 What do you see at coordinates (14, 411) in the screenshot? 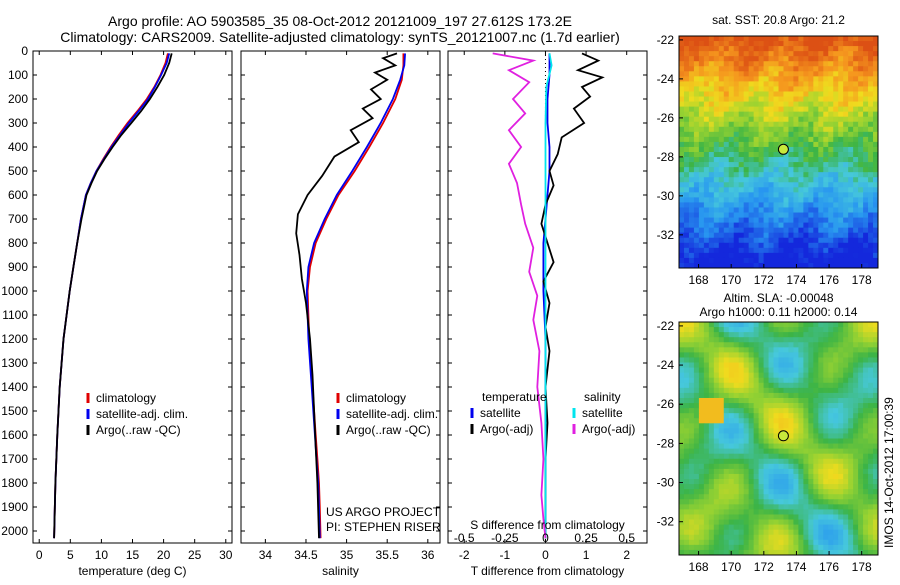
I see `y-tick-label: 1500` at bounding box center [14, 411].